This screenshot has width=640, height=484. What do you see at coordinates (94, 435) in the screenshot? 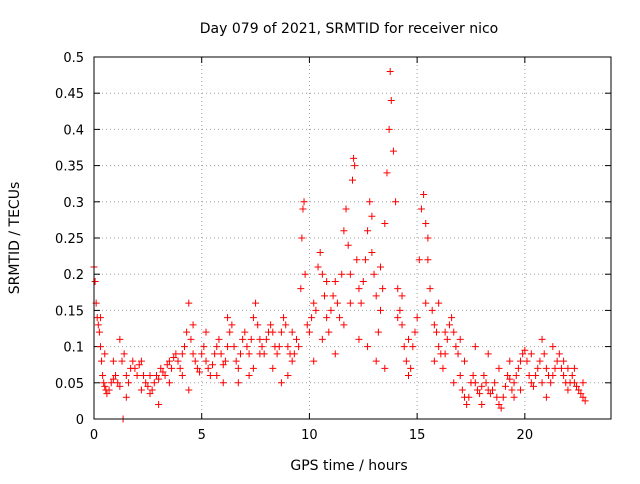
I see `x-tick-label: 0` at bounding box center [94, 435].